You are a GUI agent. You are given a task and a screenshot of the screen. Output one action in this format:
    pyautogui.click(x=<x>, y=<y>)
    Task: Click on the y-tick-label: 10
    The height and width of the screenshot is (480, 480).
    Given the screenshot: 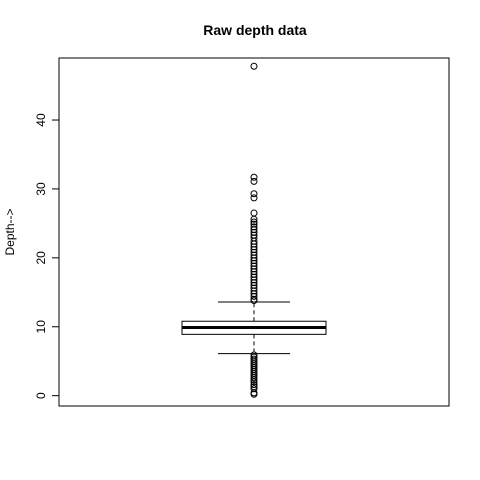 What is the action you would take?
    pyautogui.click(x=41, y=327)
    